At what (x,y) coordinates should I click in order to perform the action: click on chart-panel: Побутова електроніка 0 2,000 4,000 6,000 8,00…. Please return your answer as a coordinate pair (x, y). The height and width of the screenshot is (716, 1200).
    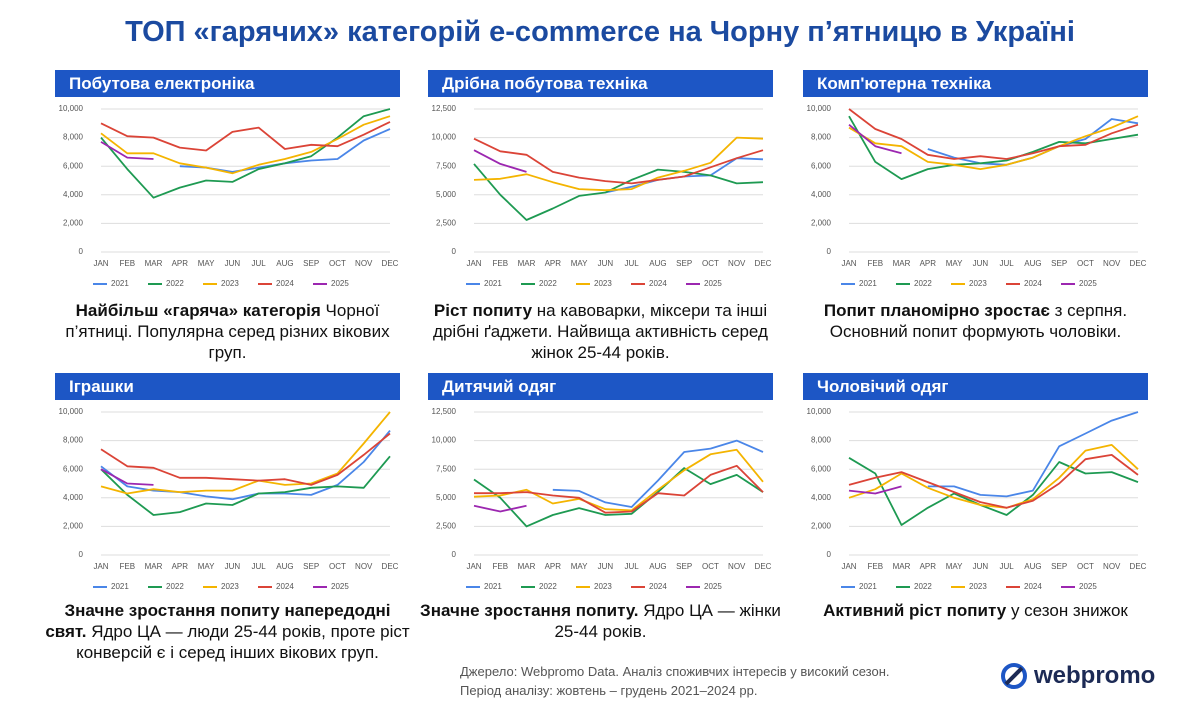
    Looking at the image, I should click on (227, 186).